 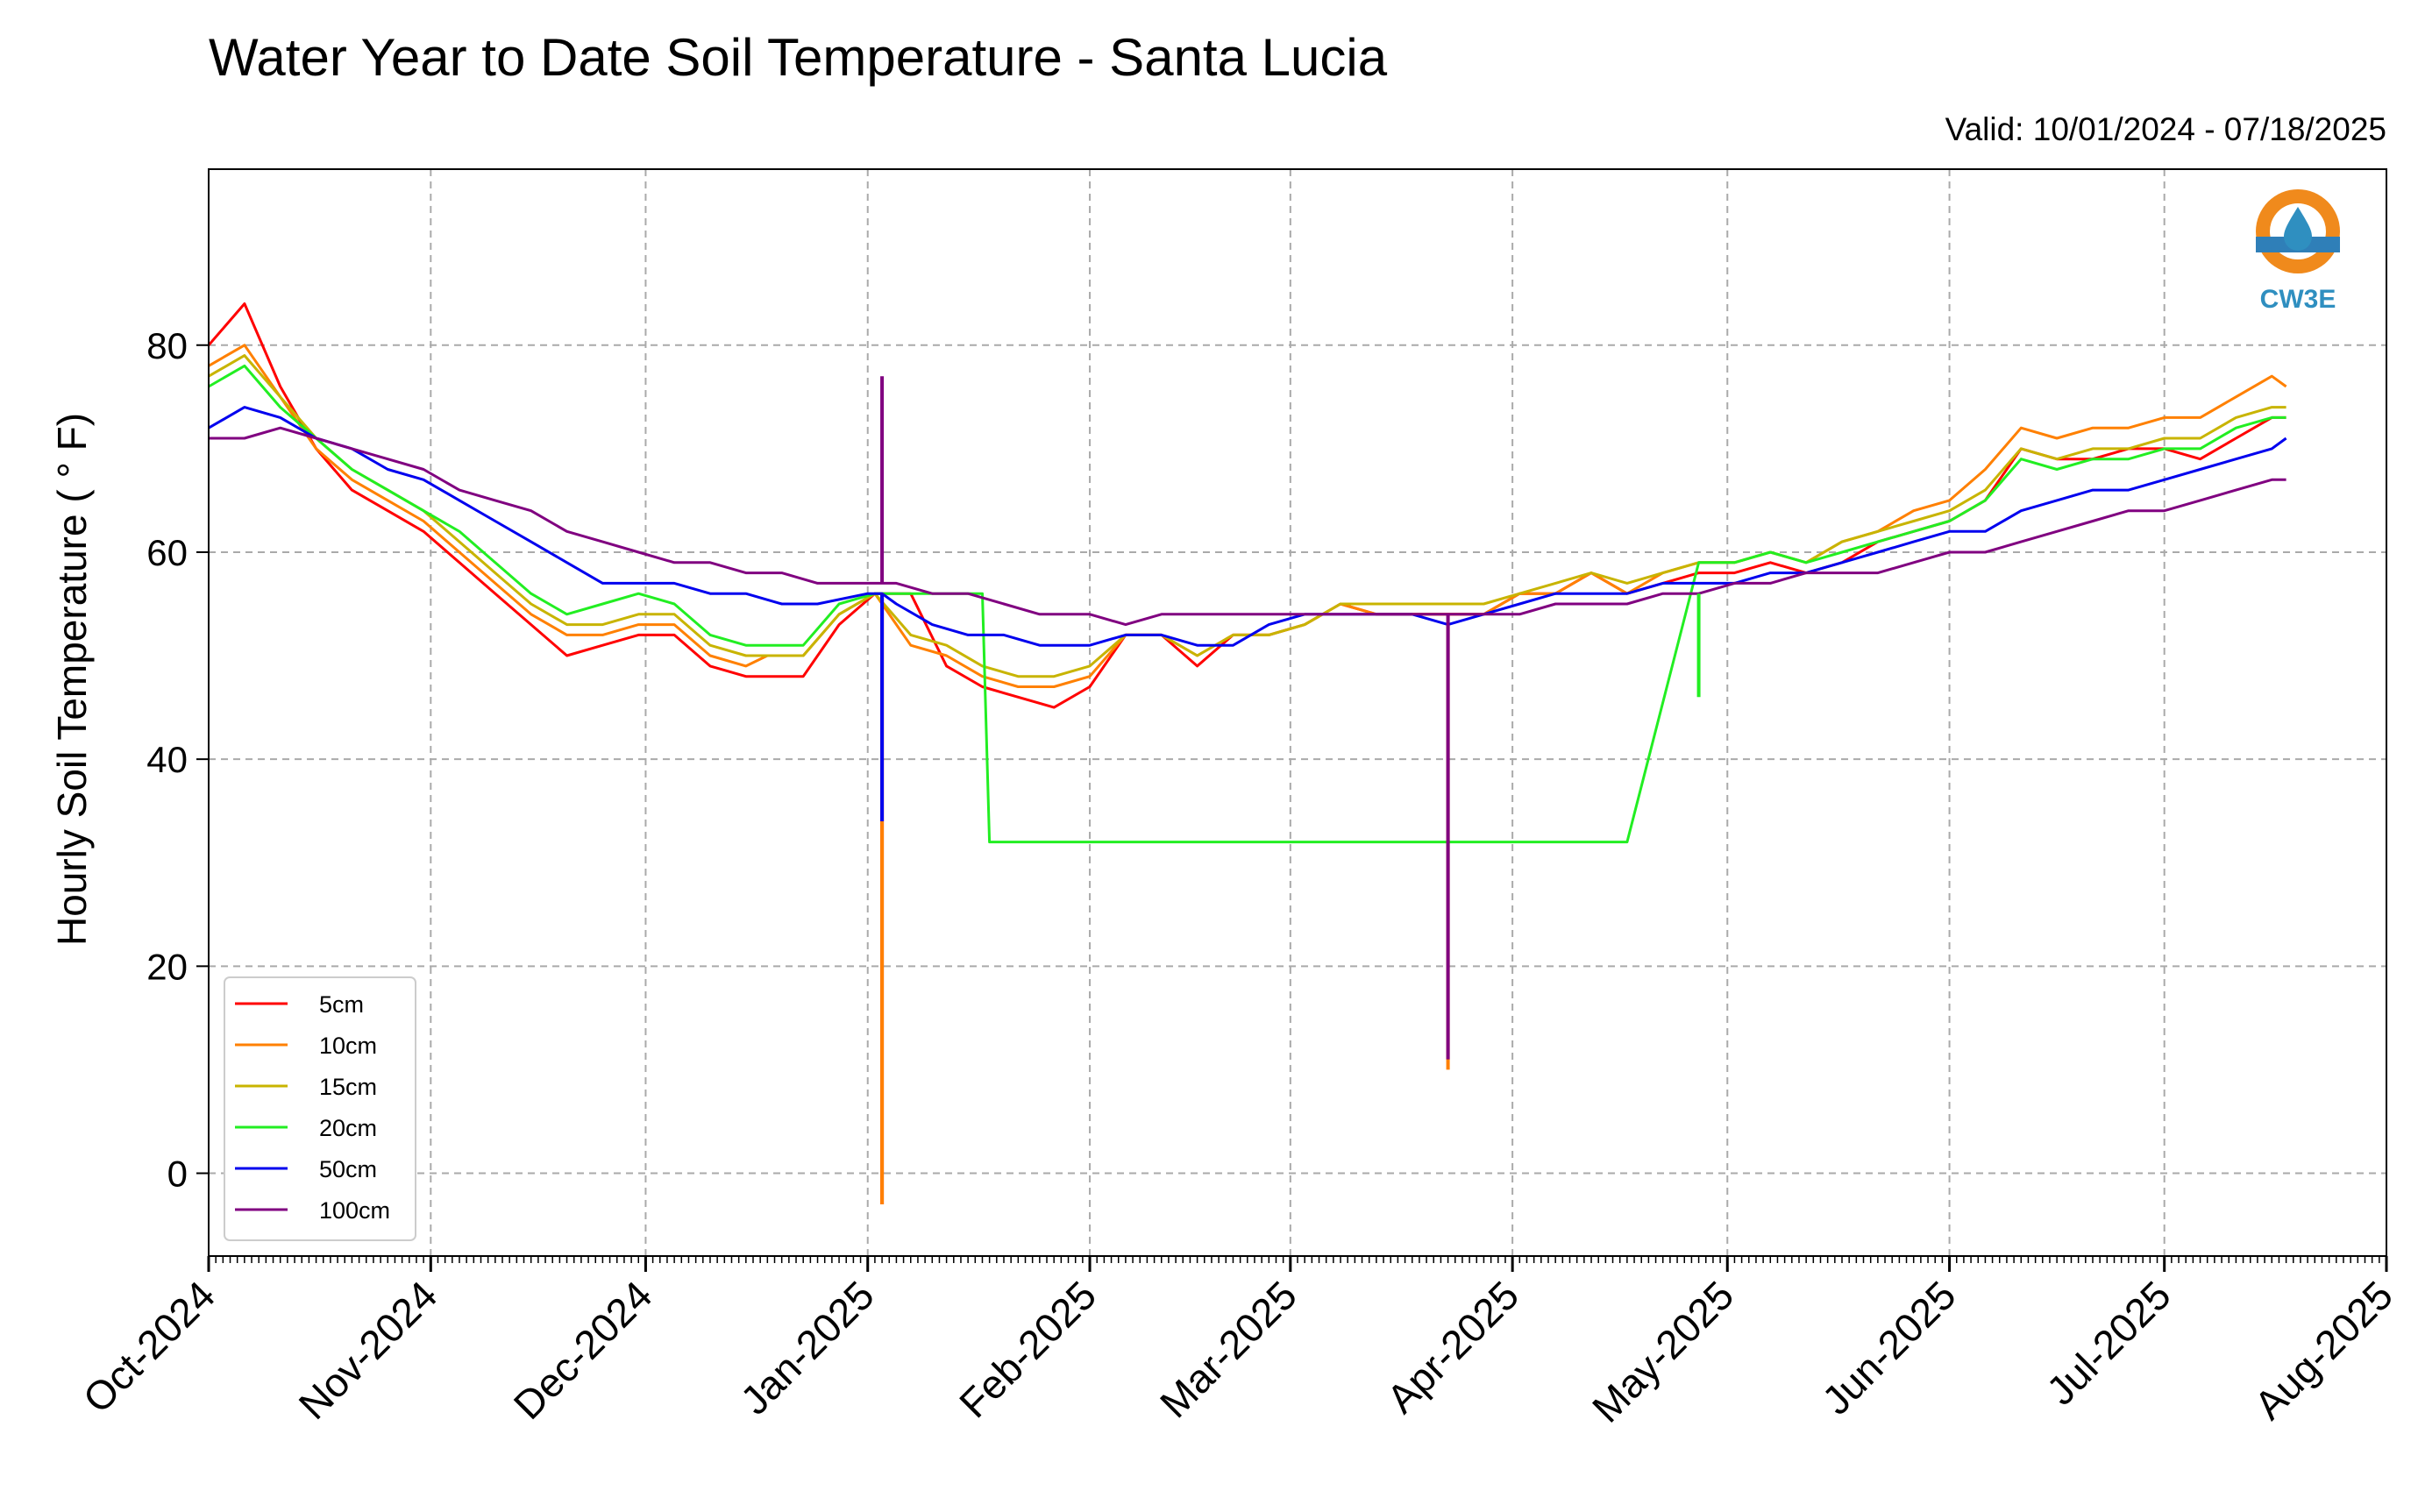 I want to click on series-line-100cm, so click(x=1247, y=526).